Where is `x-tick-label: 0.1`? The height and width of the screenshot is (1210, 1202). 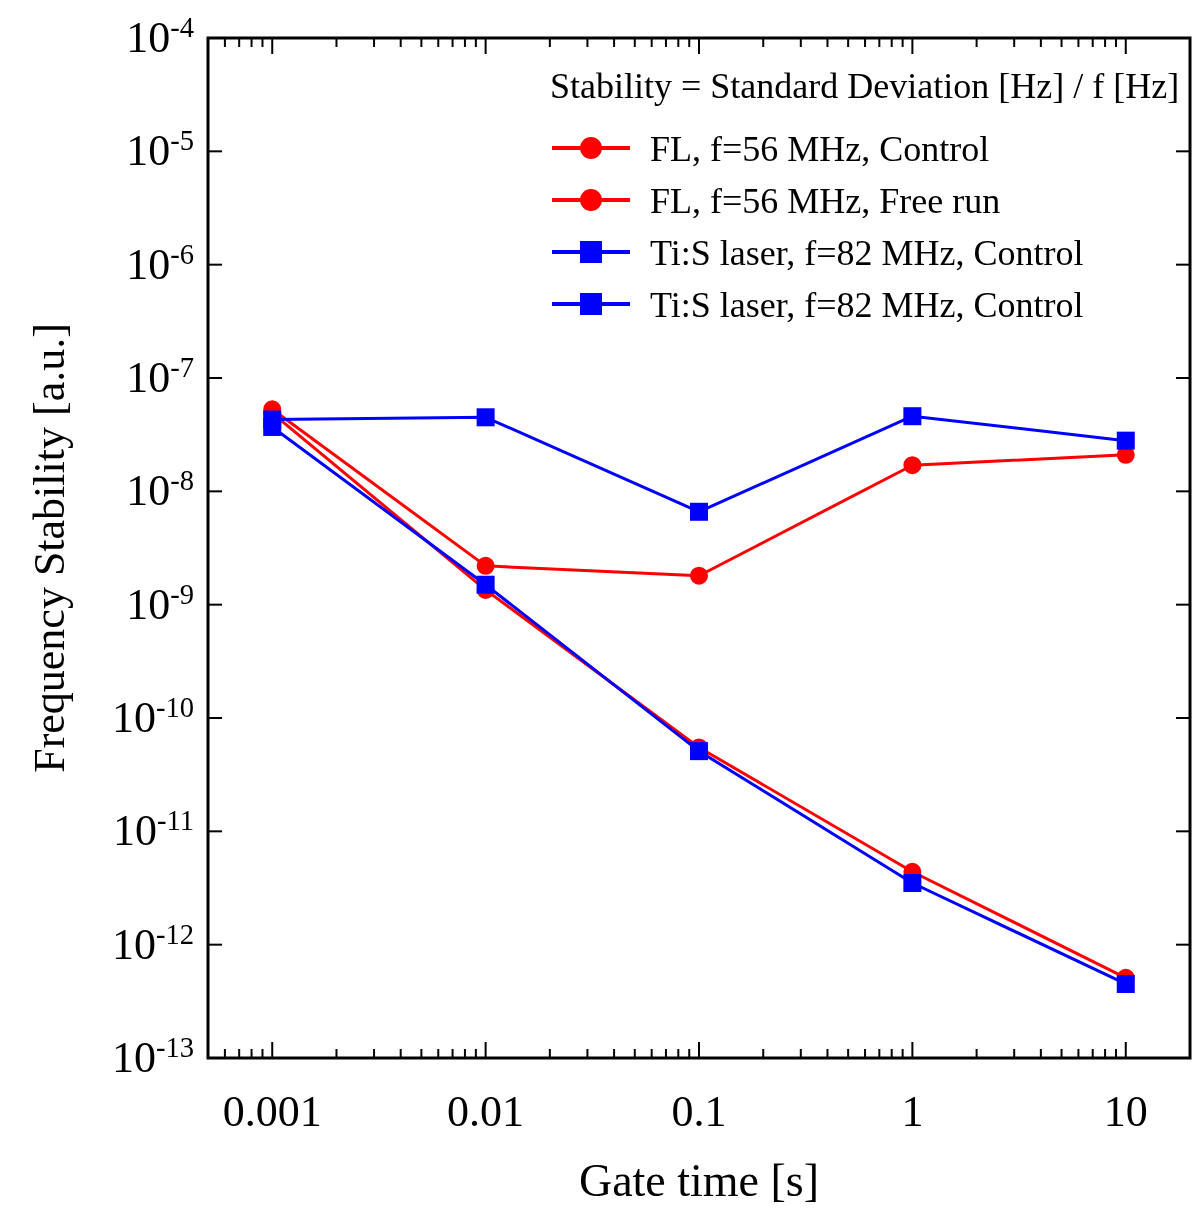
x-tick-label: 0.1 is located at coordinates (699, 1111).